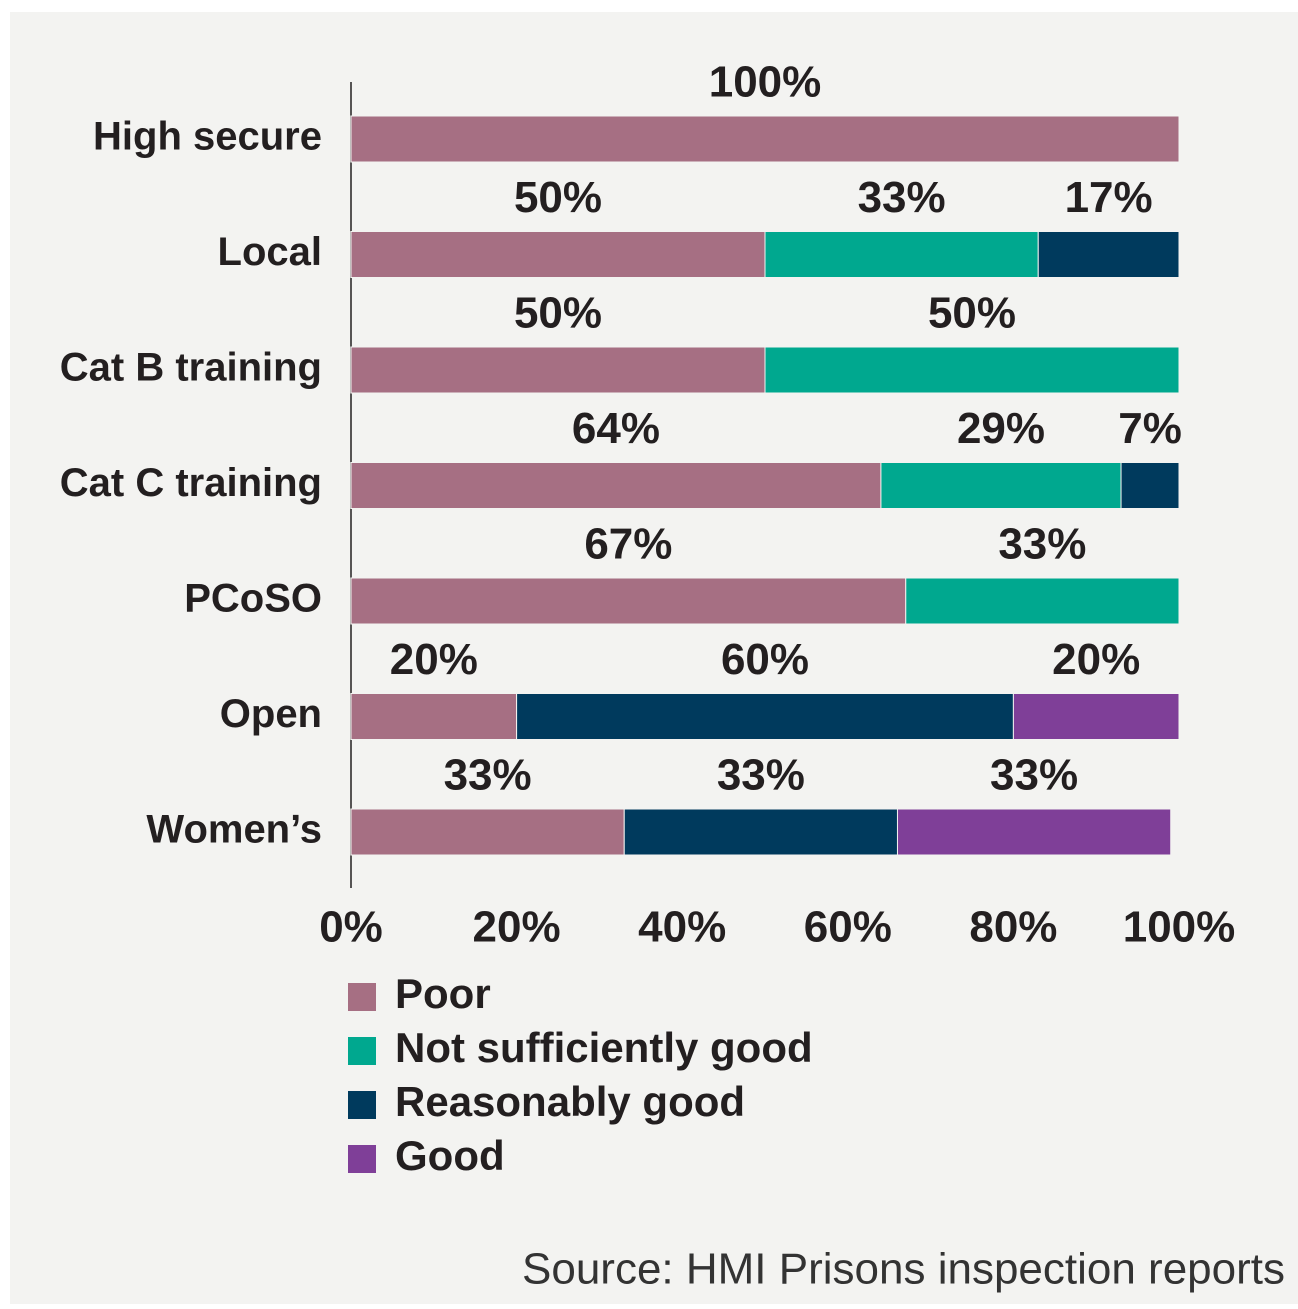  I want to click on x-tick-label: 100%, so click(1179, 927).